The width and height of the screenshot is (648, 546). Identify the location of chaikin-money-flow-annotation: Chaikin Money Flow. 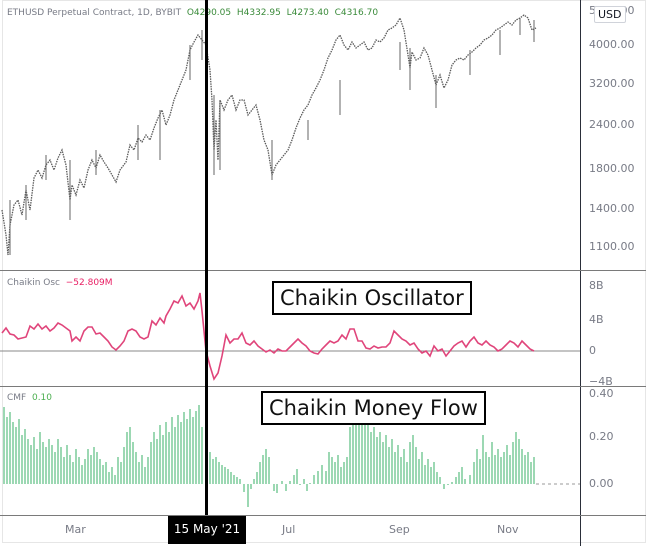
(373, 408).